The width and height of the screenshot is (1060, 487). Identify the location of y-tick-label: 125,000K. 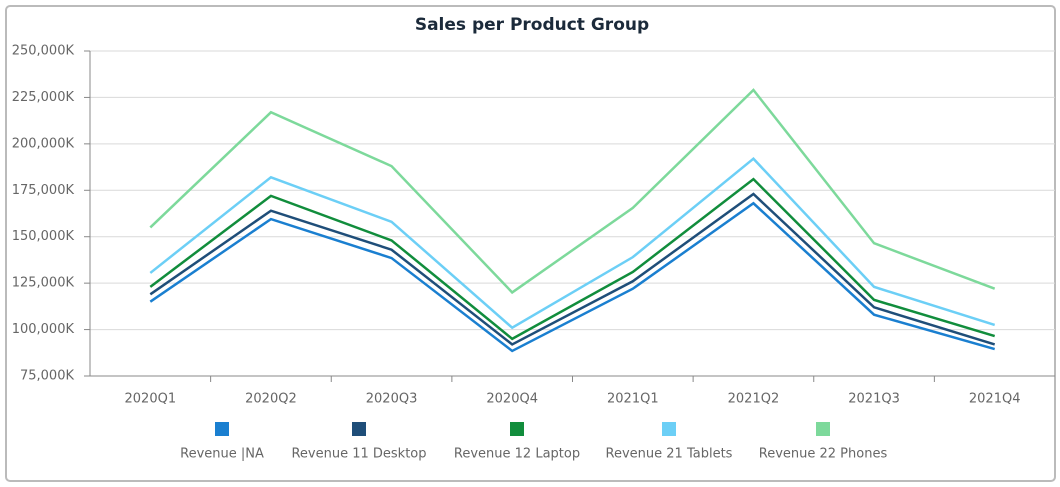
(43, 283).